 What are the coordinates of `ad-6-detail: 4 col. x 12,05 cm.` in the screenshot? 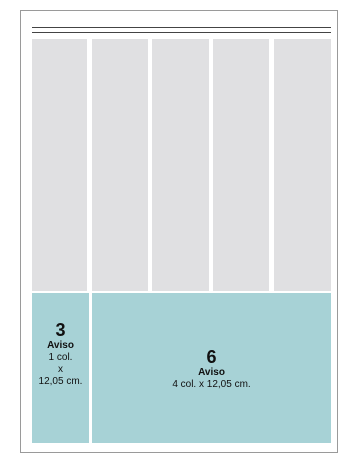 It's located at (211, 384).